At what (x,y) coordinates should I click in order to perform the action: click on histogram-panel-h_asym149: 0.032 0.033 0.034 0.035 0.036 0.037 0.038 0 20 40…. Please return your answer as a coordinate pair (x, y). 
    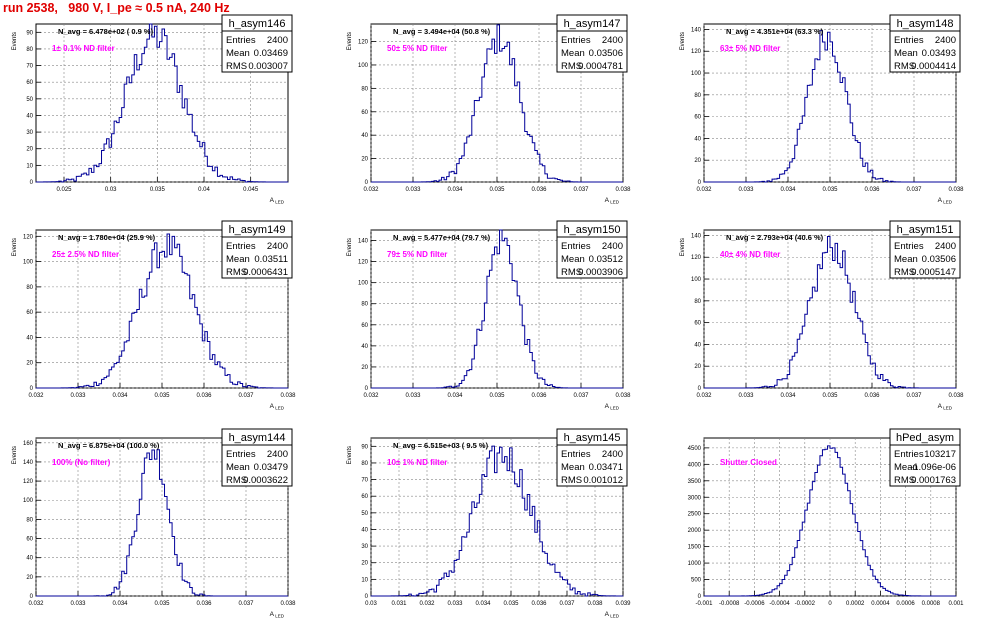
    Looking at the image, I should click on (154, 315).